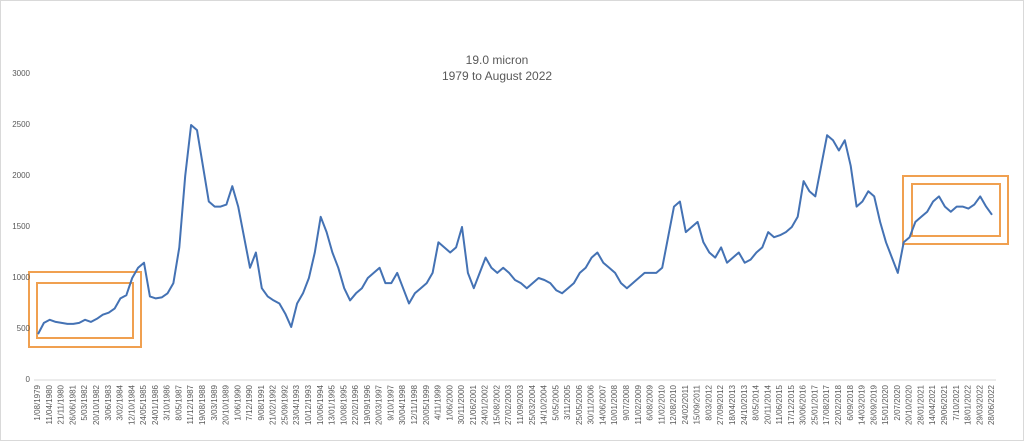 This screenshot has height=441, width=1024. I want to click on x-tick-label: 10/12/1993, so click(308, 404).